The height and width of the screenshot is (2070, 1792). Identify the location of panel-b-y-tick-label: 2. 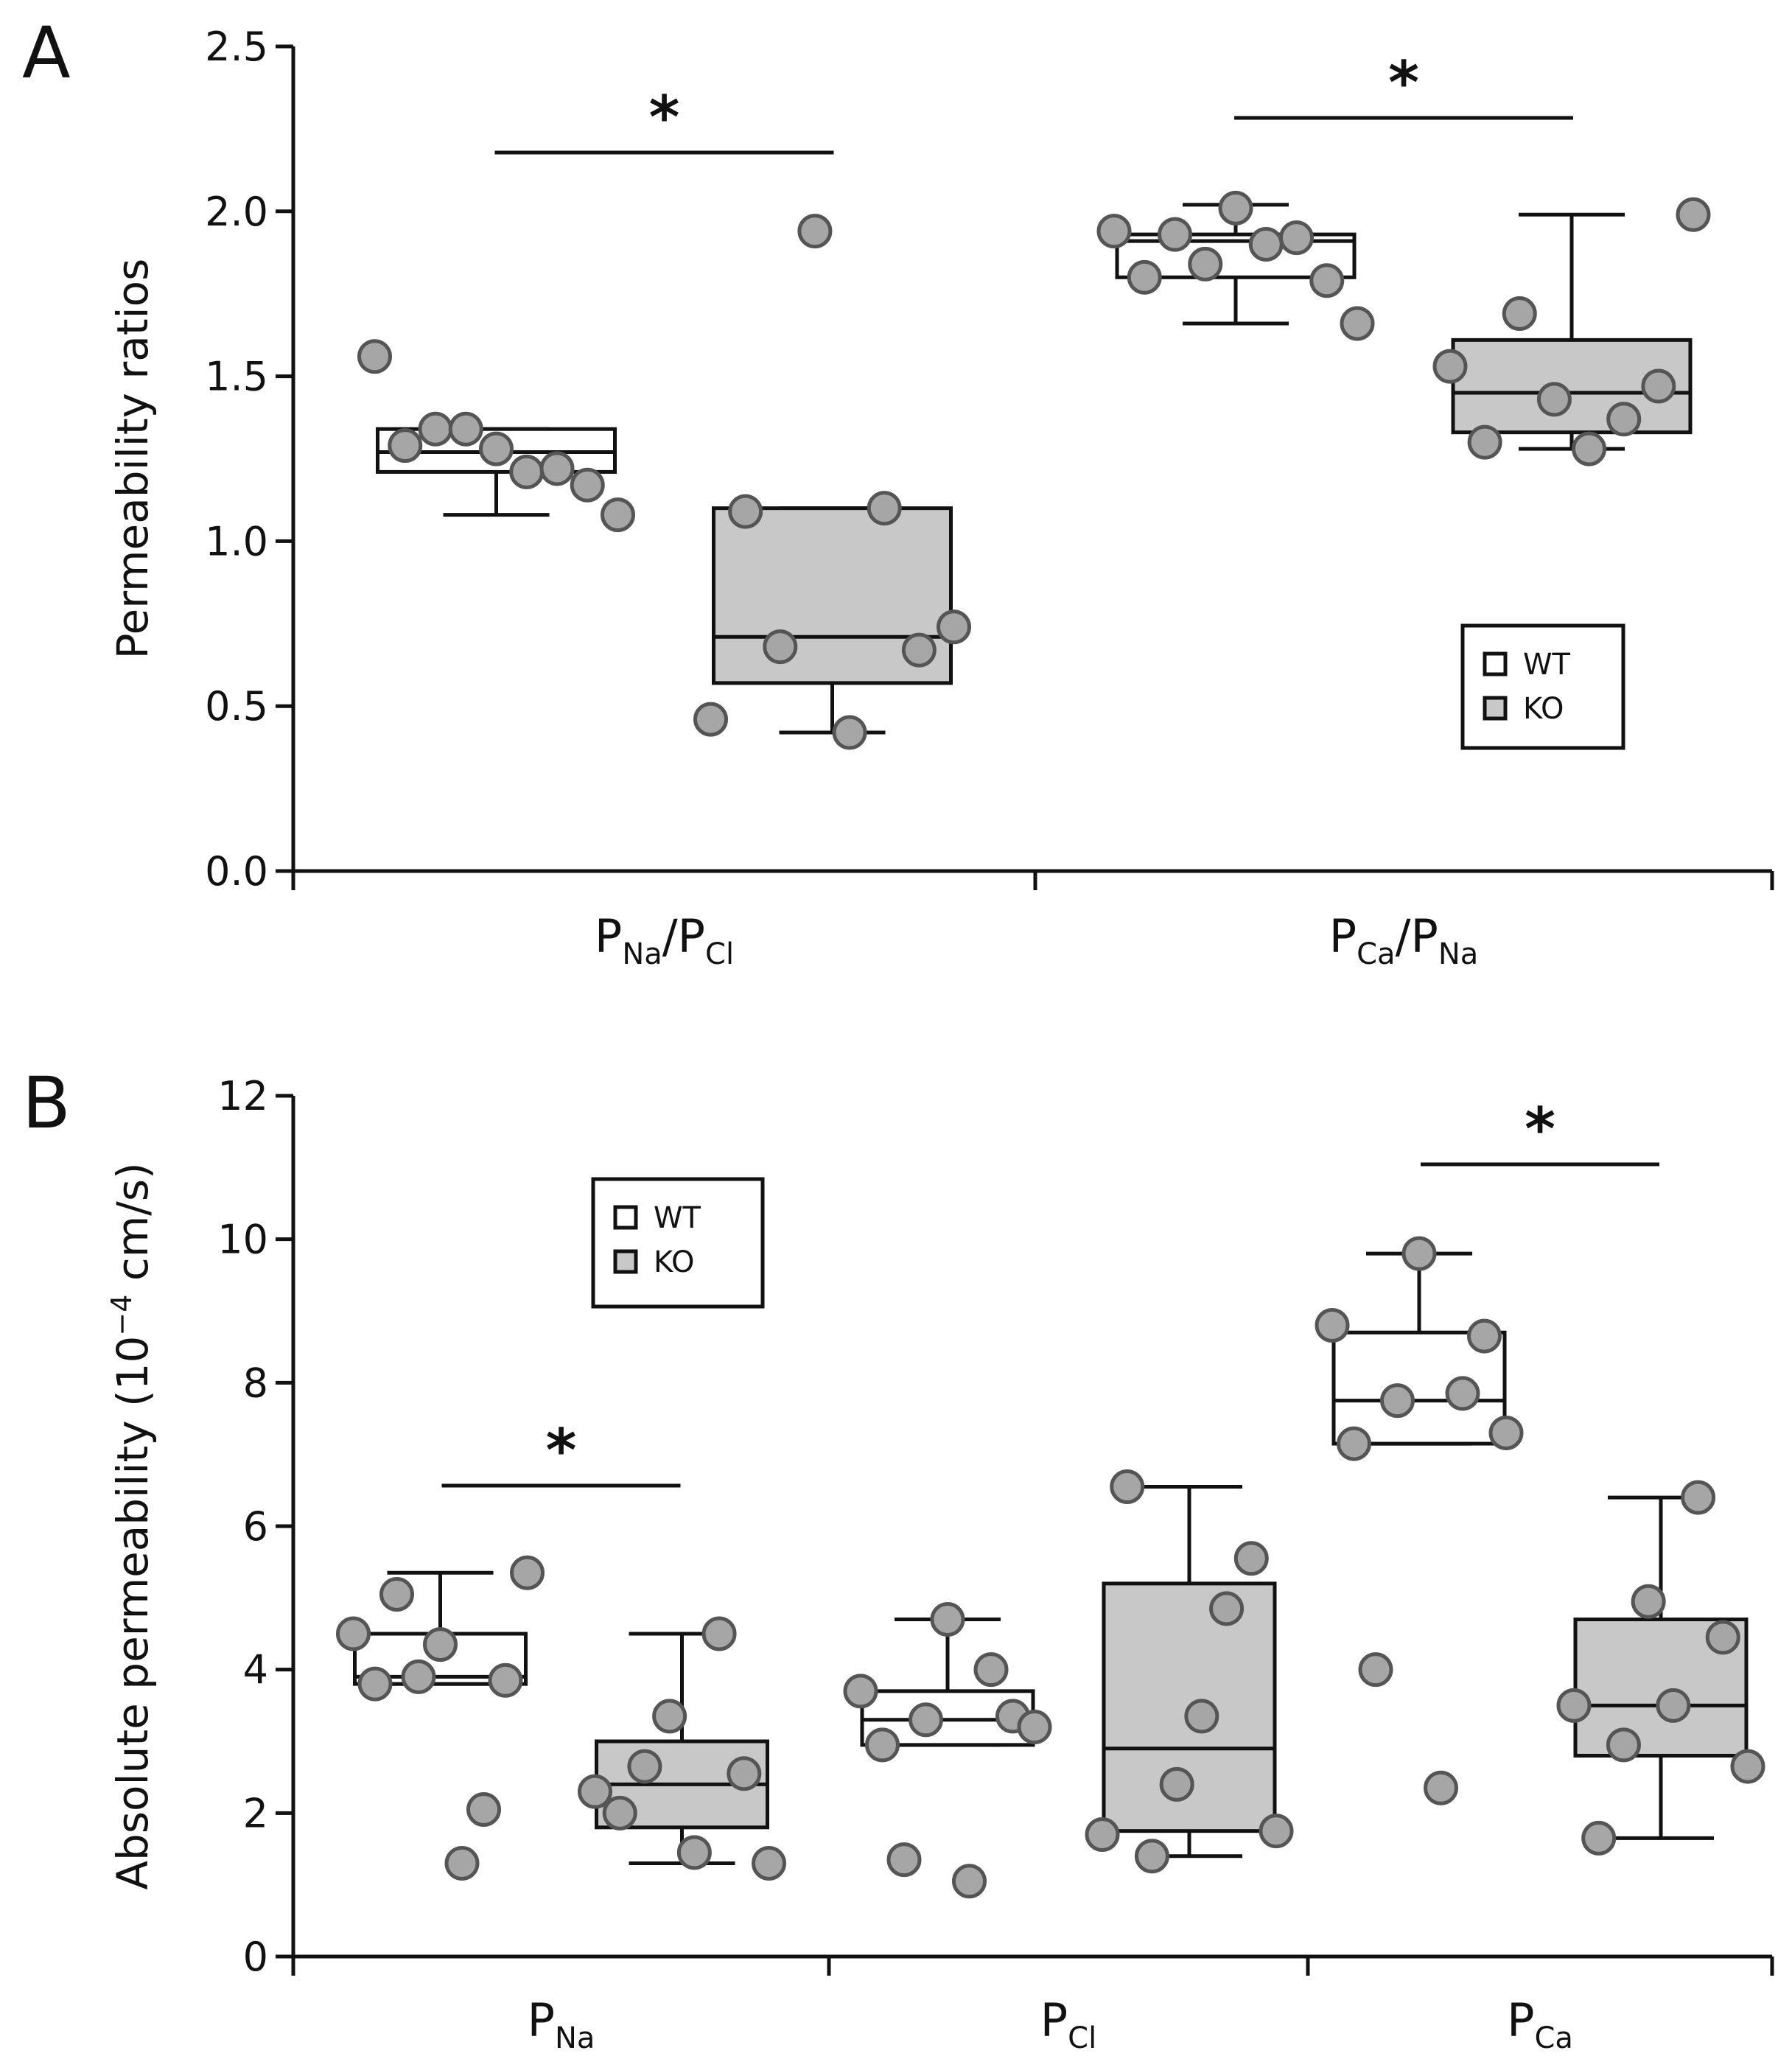
(255, 1813).